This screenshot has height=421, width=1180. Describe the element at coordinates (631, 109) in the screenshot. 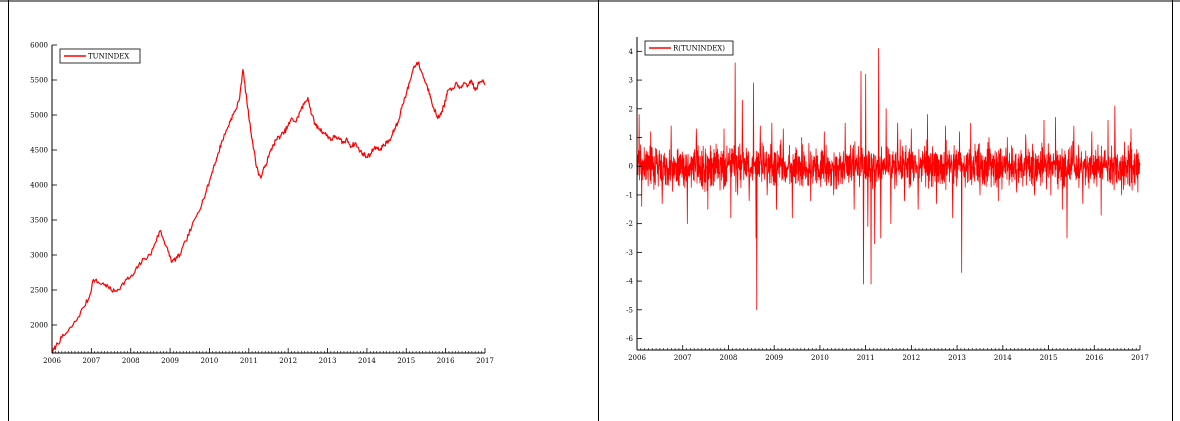

I see `returns-y-tick-label: 2` at that location.